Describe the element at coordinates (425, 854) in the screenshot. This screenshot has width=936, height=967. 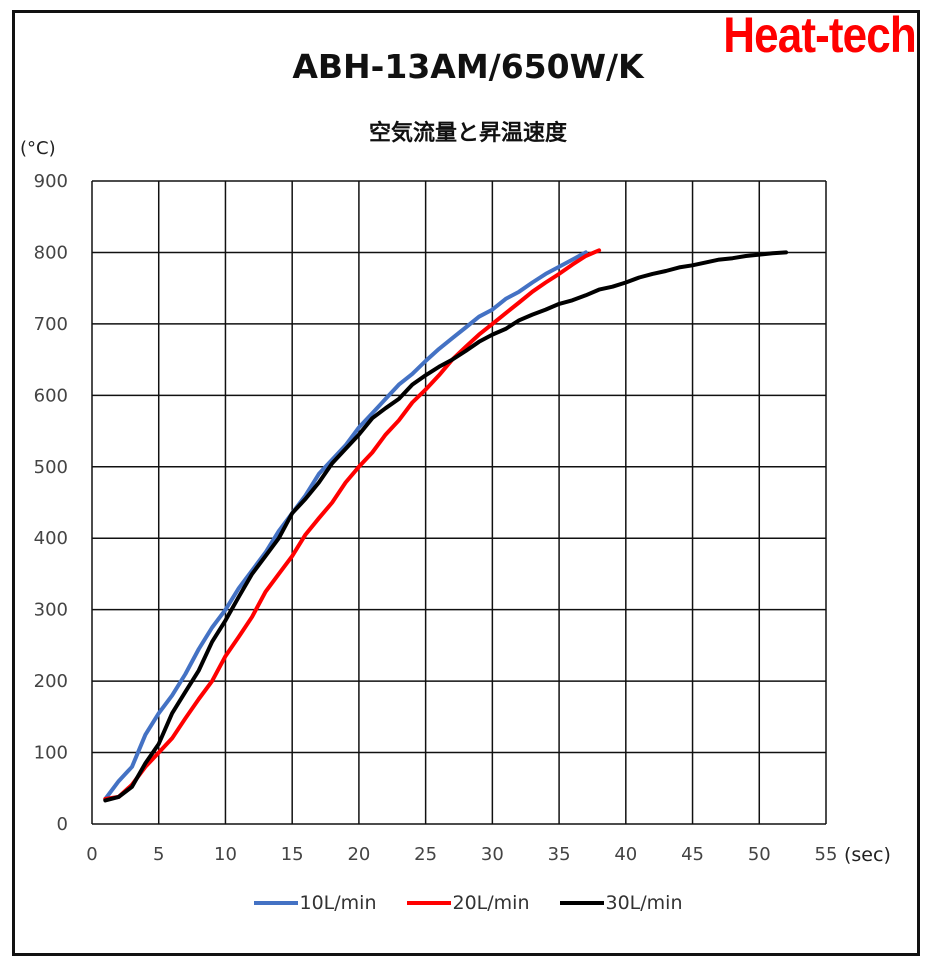
I see `x-tick-label: 25` at that location.